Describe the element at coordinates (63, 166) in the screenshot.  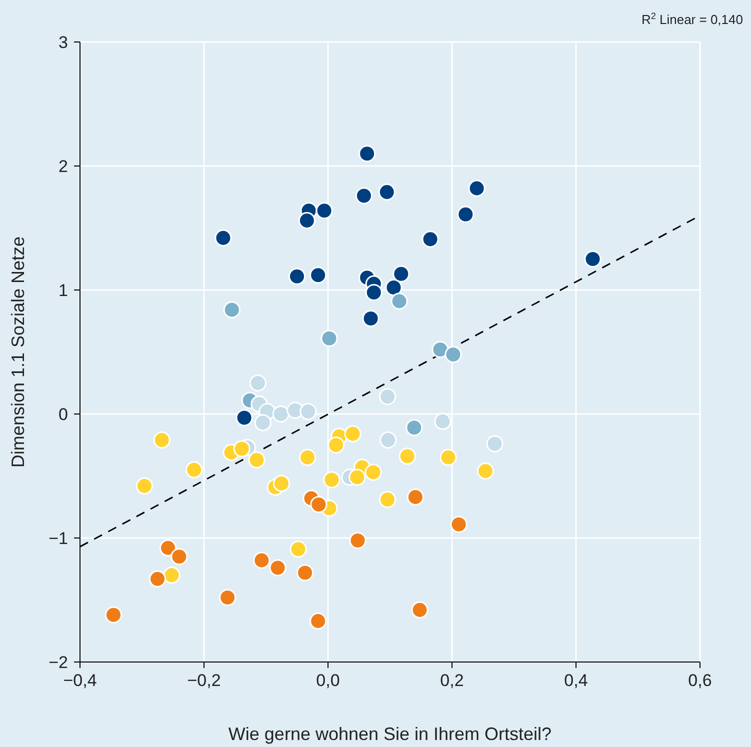
I see `y-tick-label: 2` at that location.